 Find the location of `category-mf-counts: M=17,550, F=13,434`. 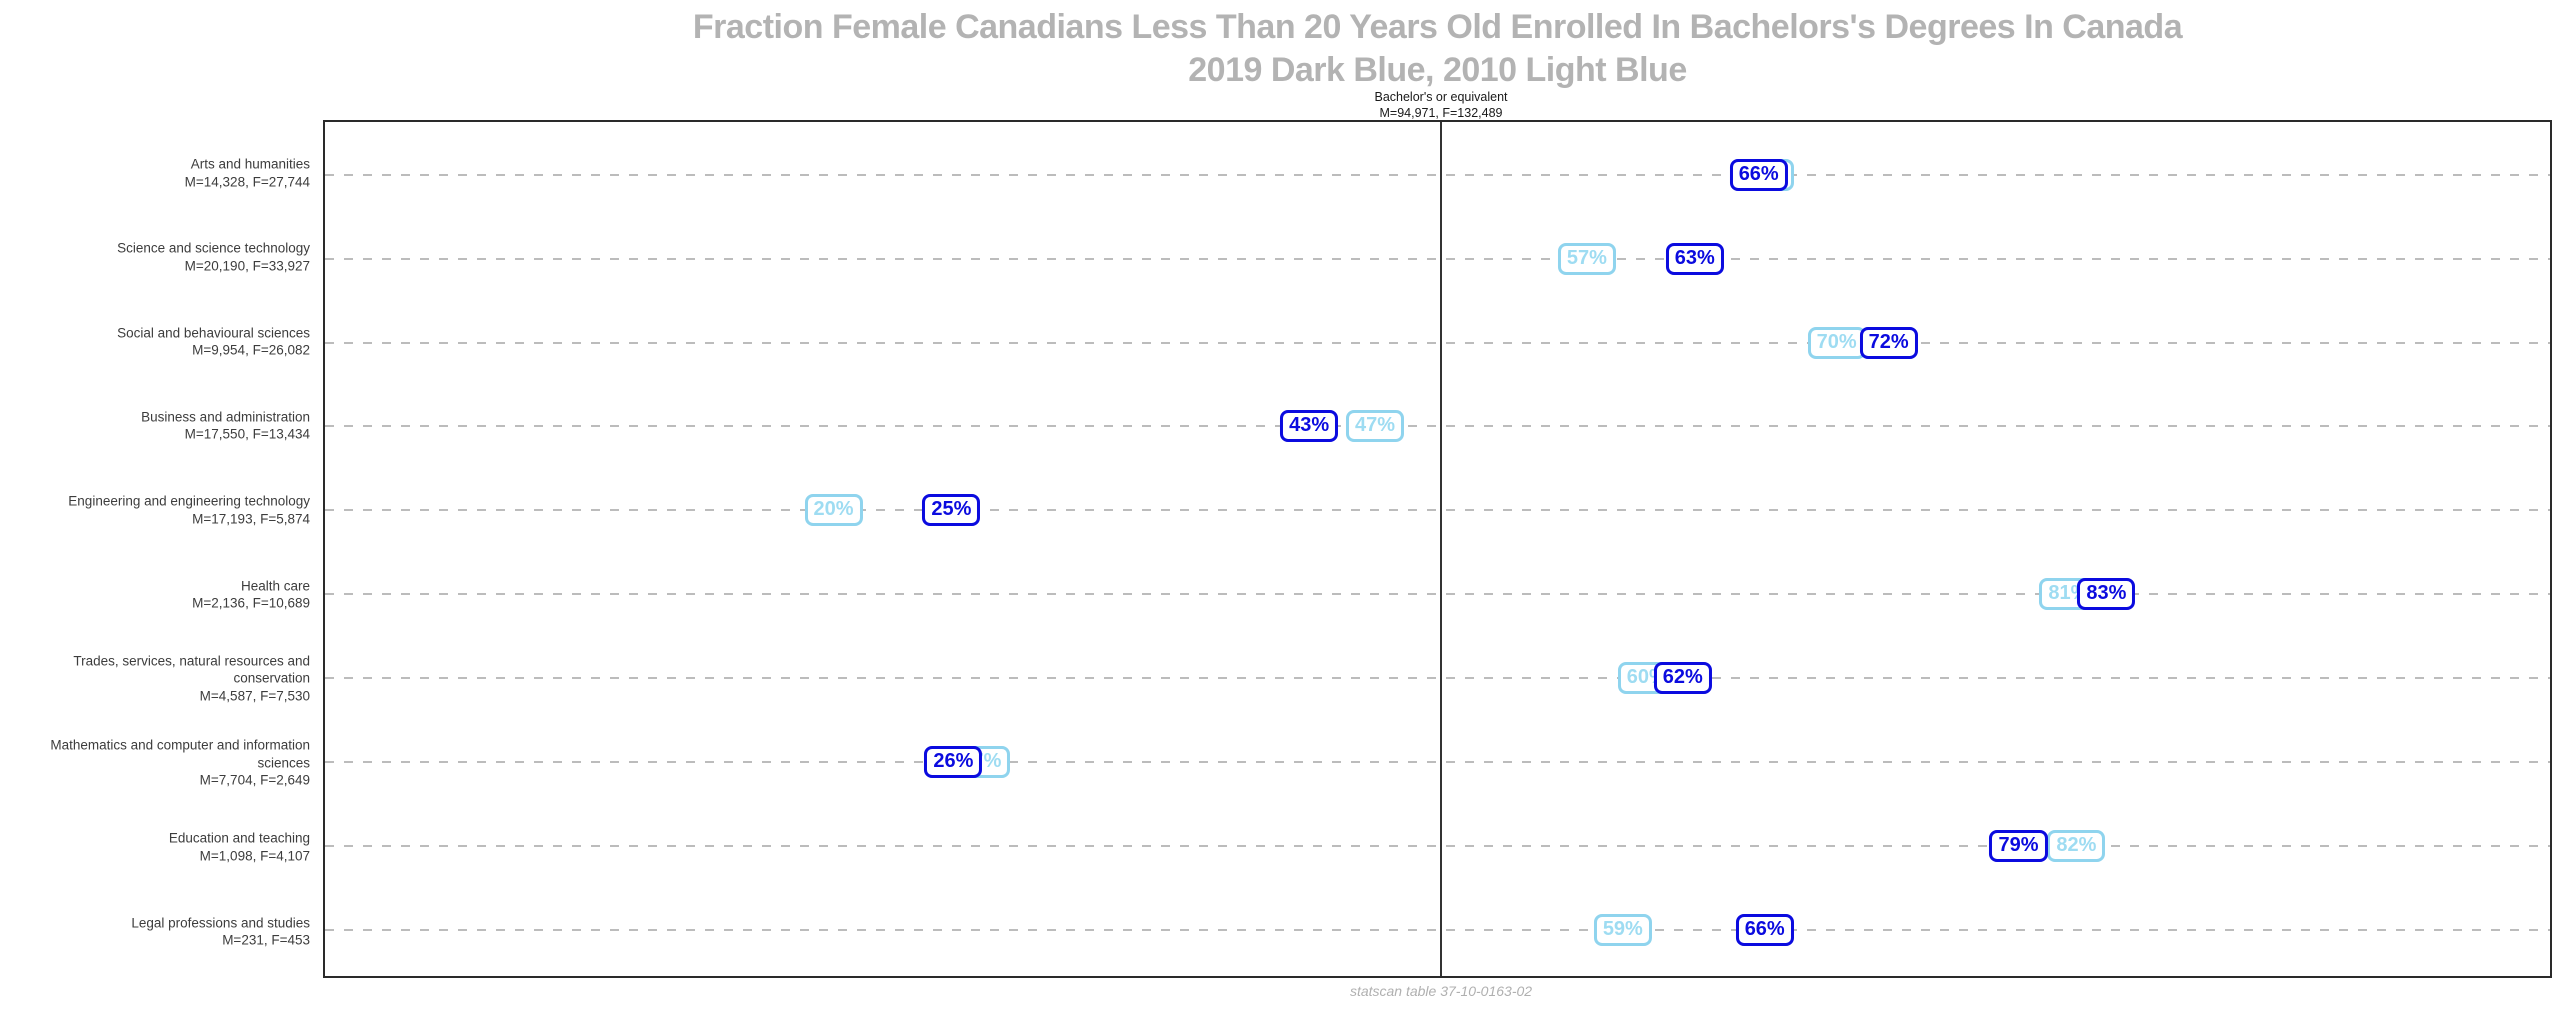

category-mf-counts: M=17,550, F=13,434 is located at coordinates (247, 434).